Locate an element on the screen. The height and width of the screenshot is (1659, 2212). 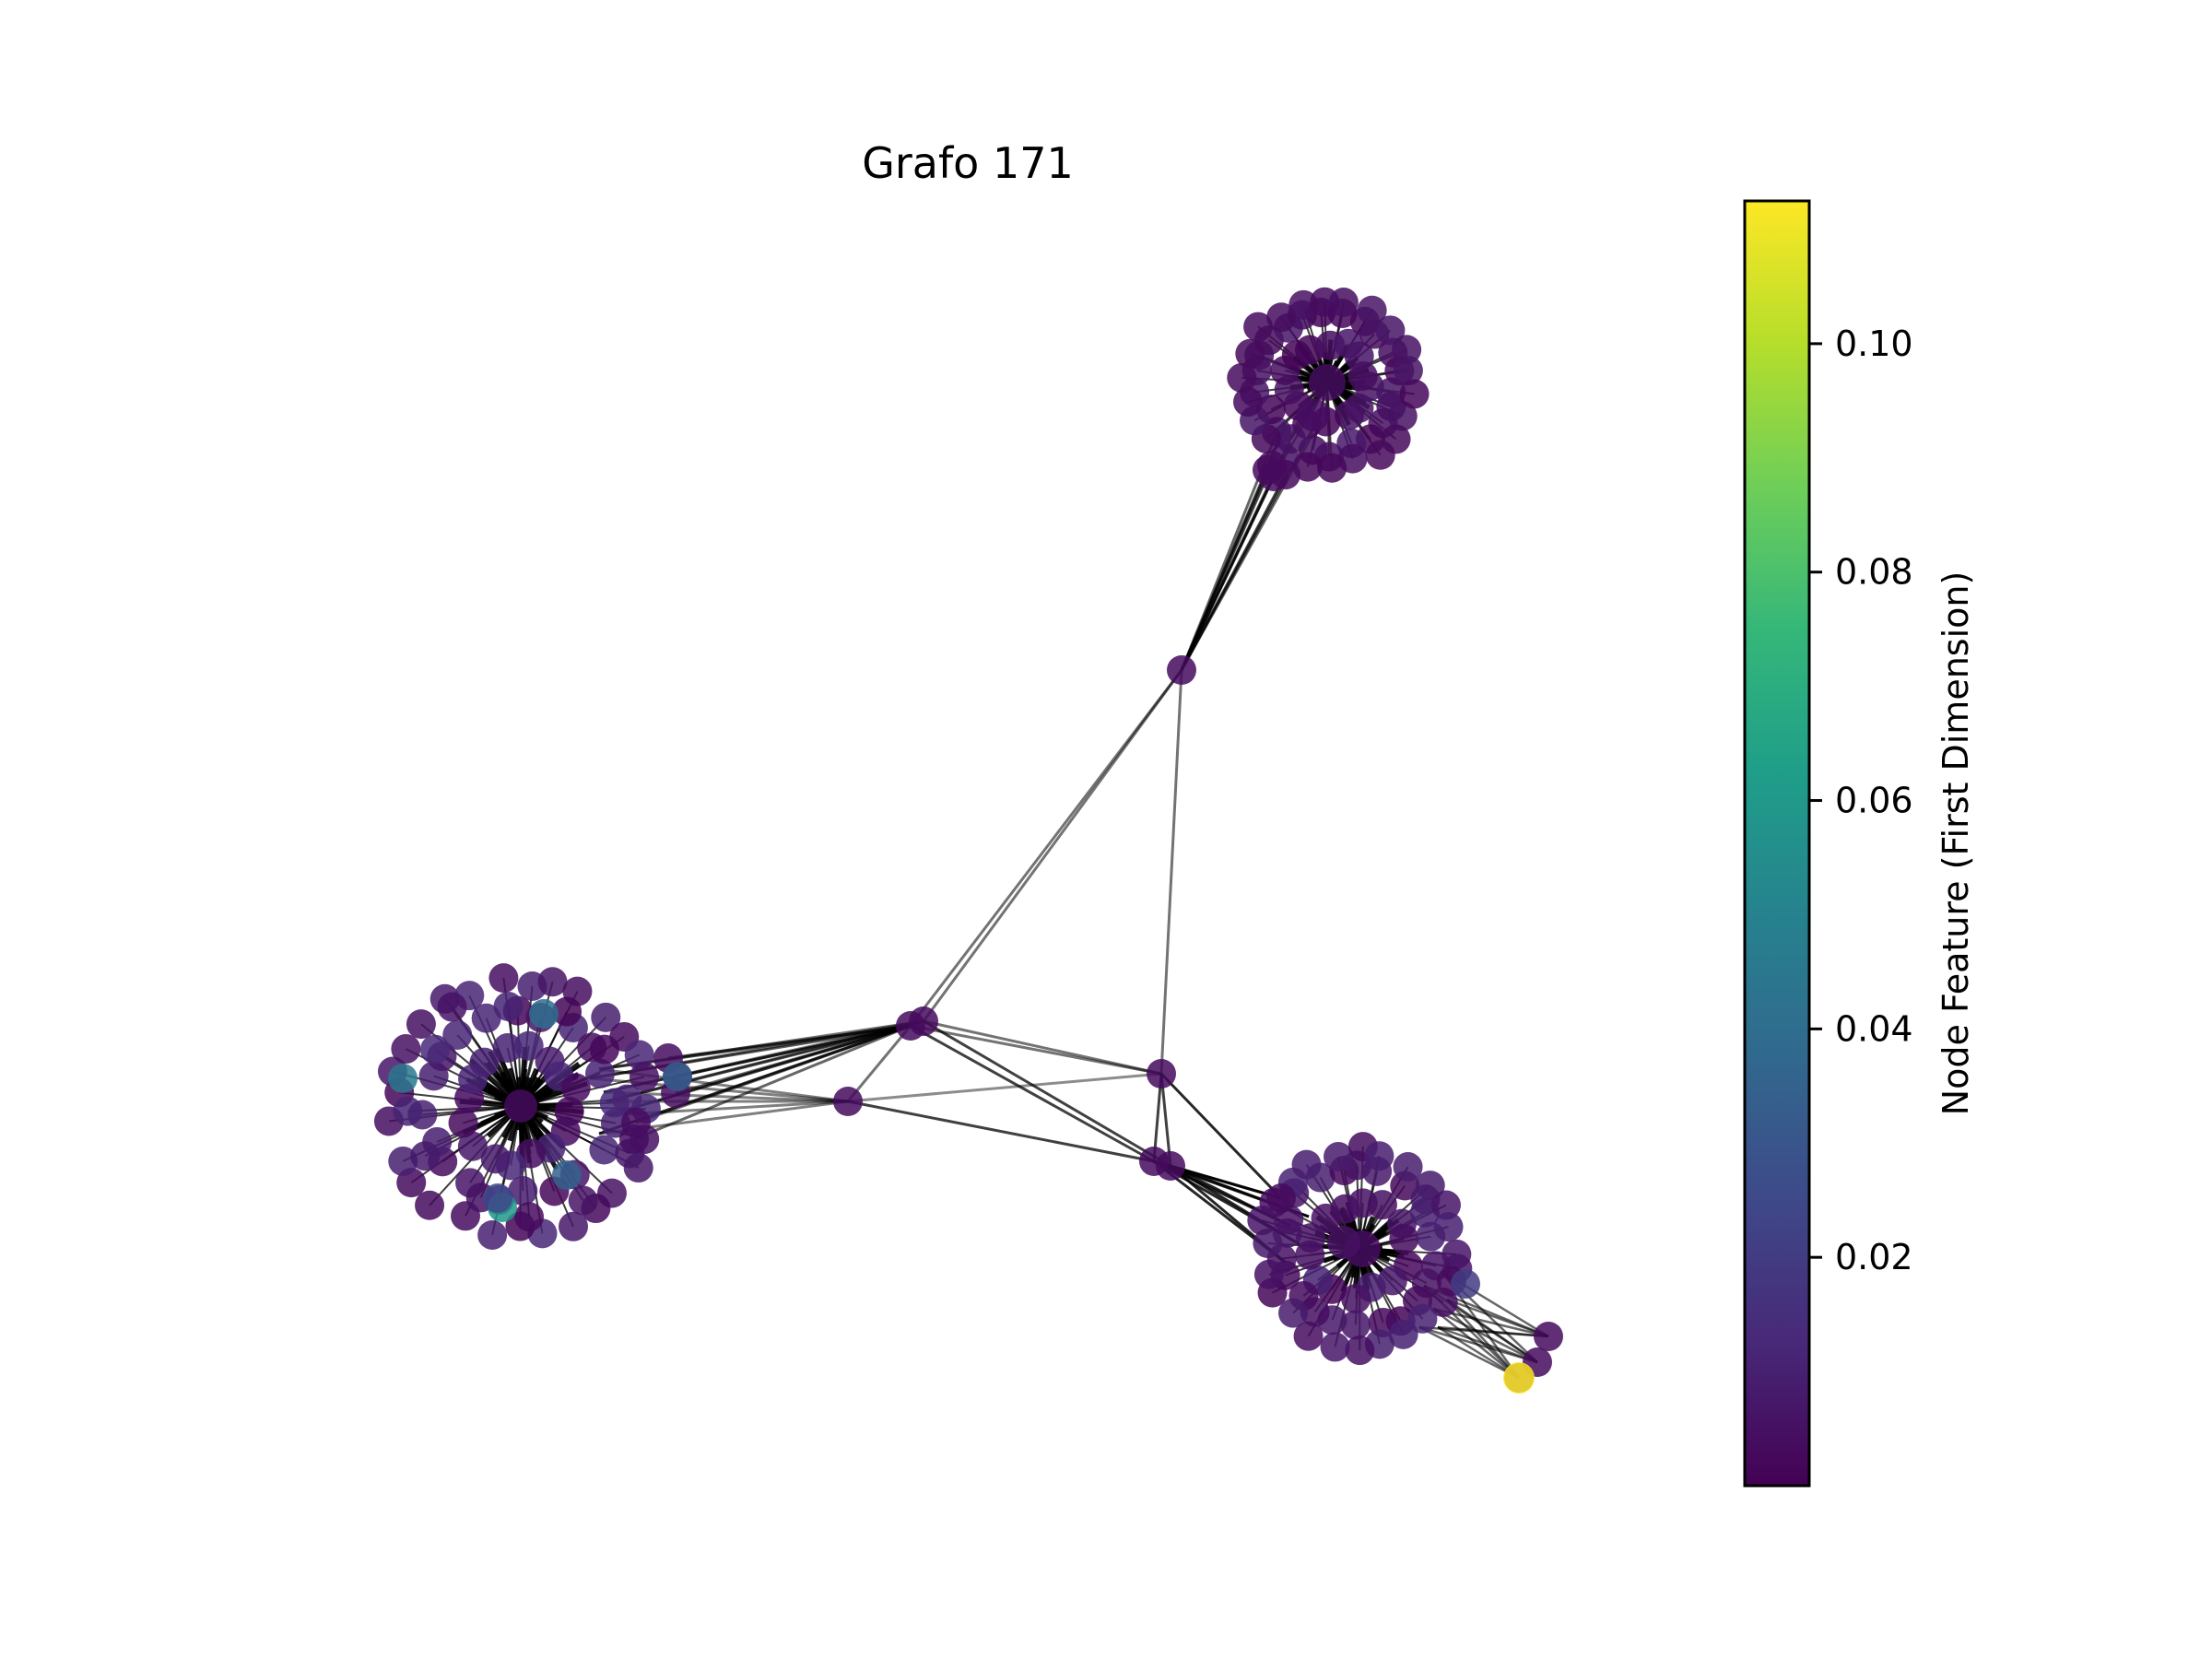
colorbar-tick-label: 0.04 is located at coordinates (1874, 1028).